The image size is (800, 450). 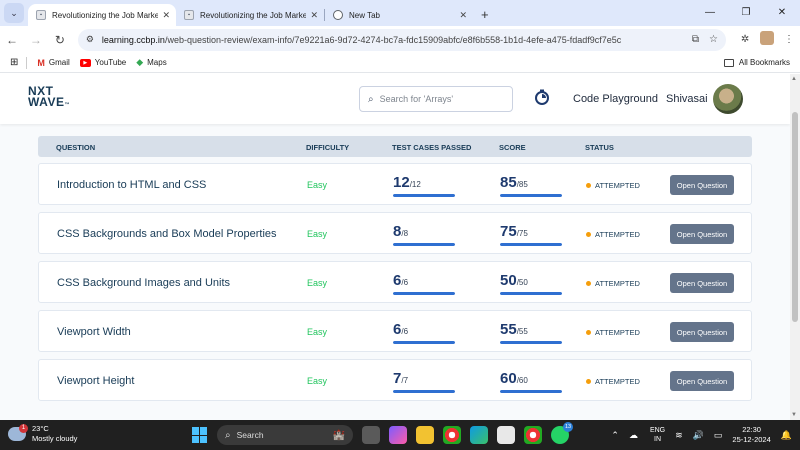 What do you see at coordinates (794, 415) in the screenshot?
I see `scroll-down-arrow-icon: ▼` at bounding box center [794, 415].